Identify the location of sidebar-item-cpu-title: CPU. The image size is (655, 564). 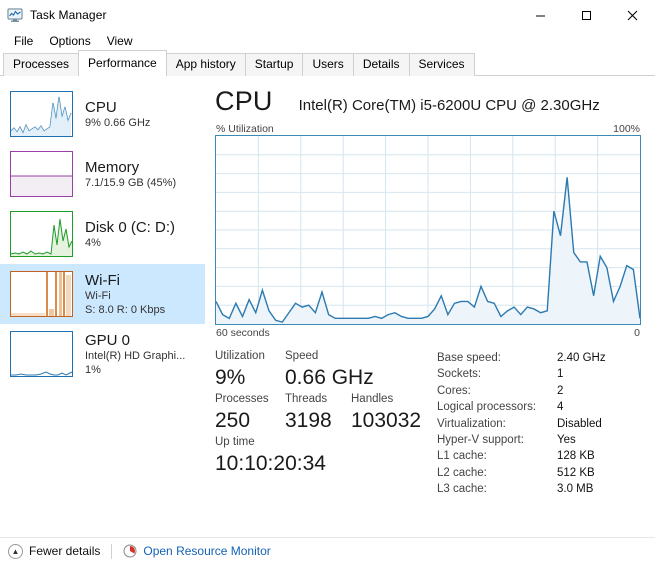
(101, 107).